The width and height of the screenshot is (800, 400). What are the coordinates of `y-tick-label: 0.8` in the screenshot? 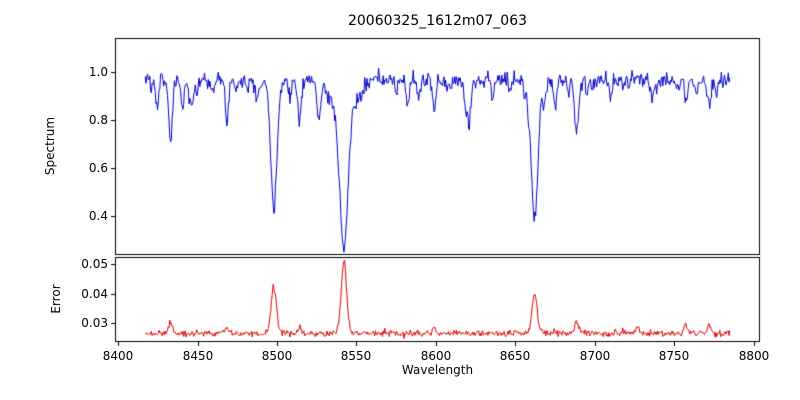 It's located at (98, 120).